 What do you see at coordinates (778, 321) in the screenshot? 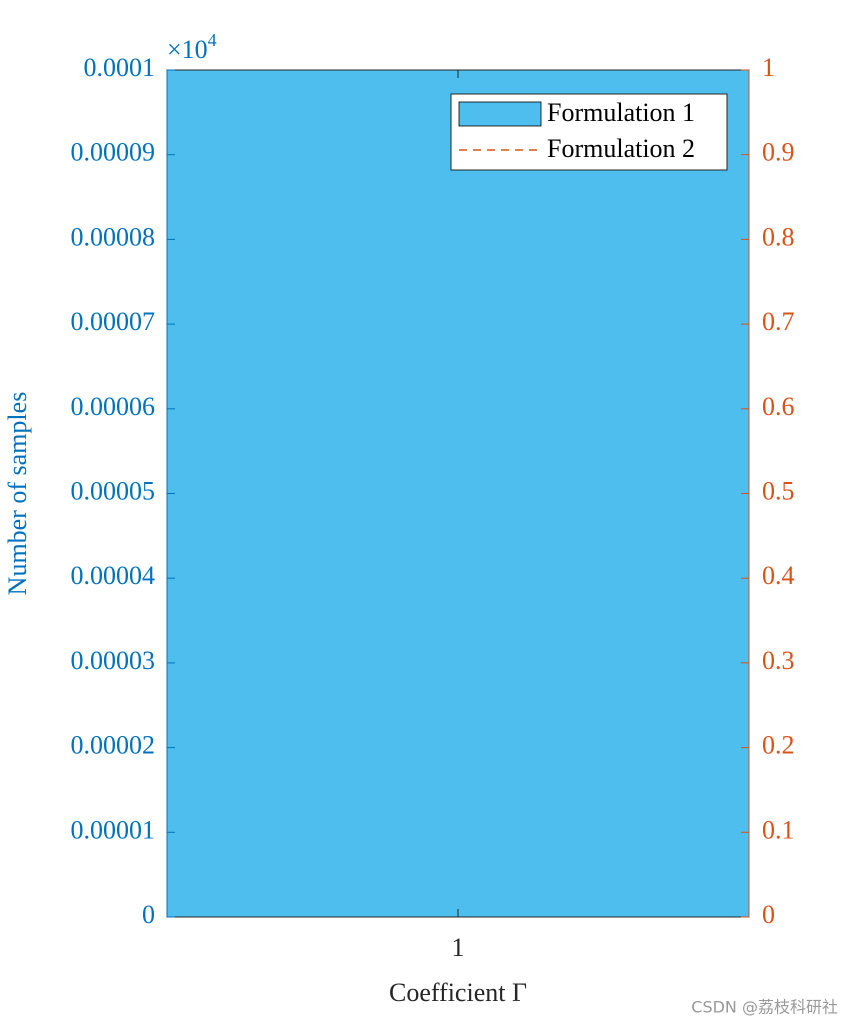
I see `y2-tick-label: 0.7` at bounding box center [778, 321].